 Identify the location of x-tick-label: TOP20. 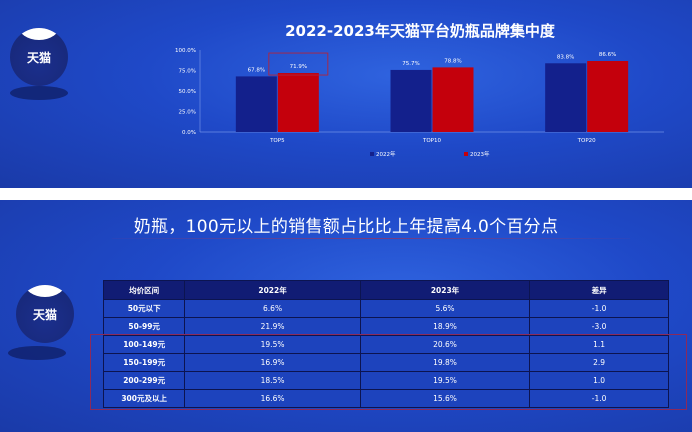
(587, 141).